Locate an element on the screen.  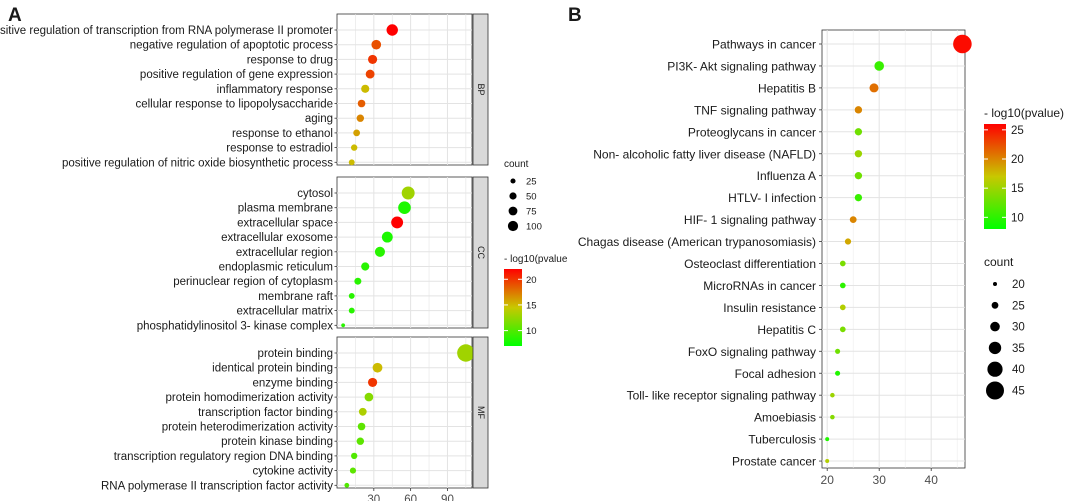
facet-plot-area is located at coordinates (404, 252).